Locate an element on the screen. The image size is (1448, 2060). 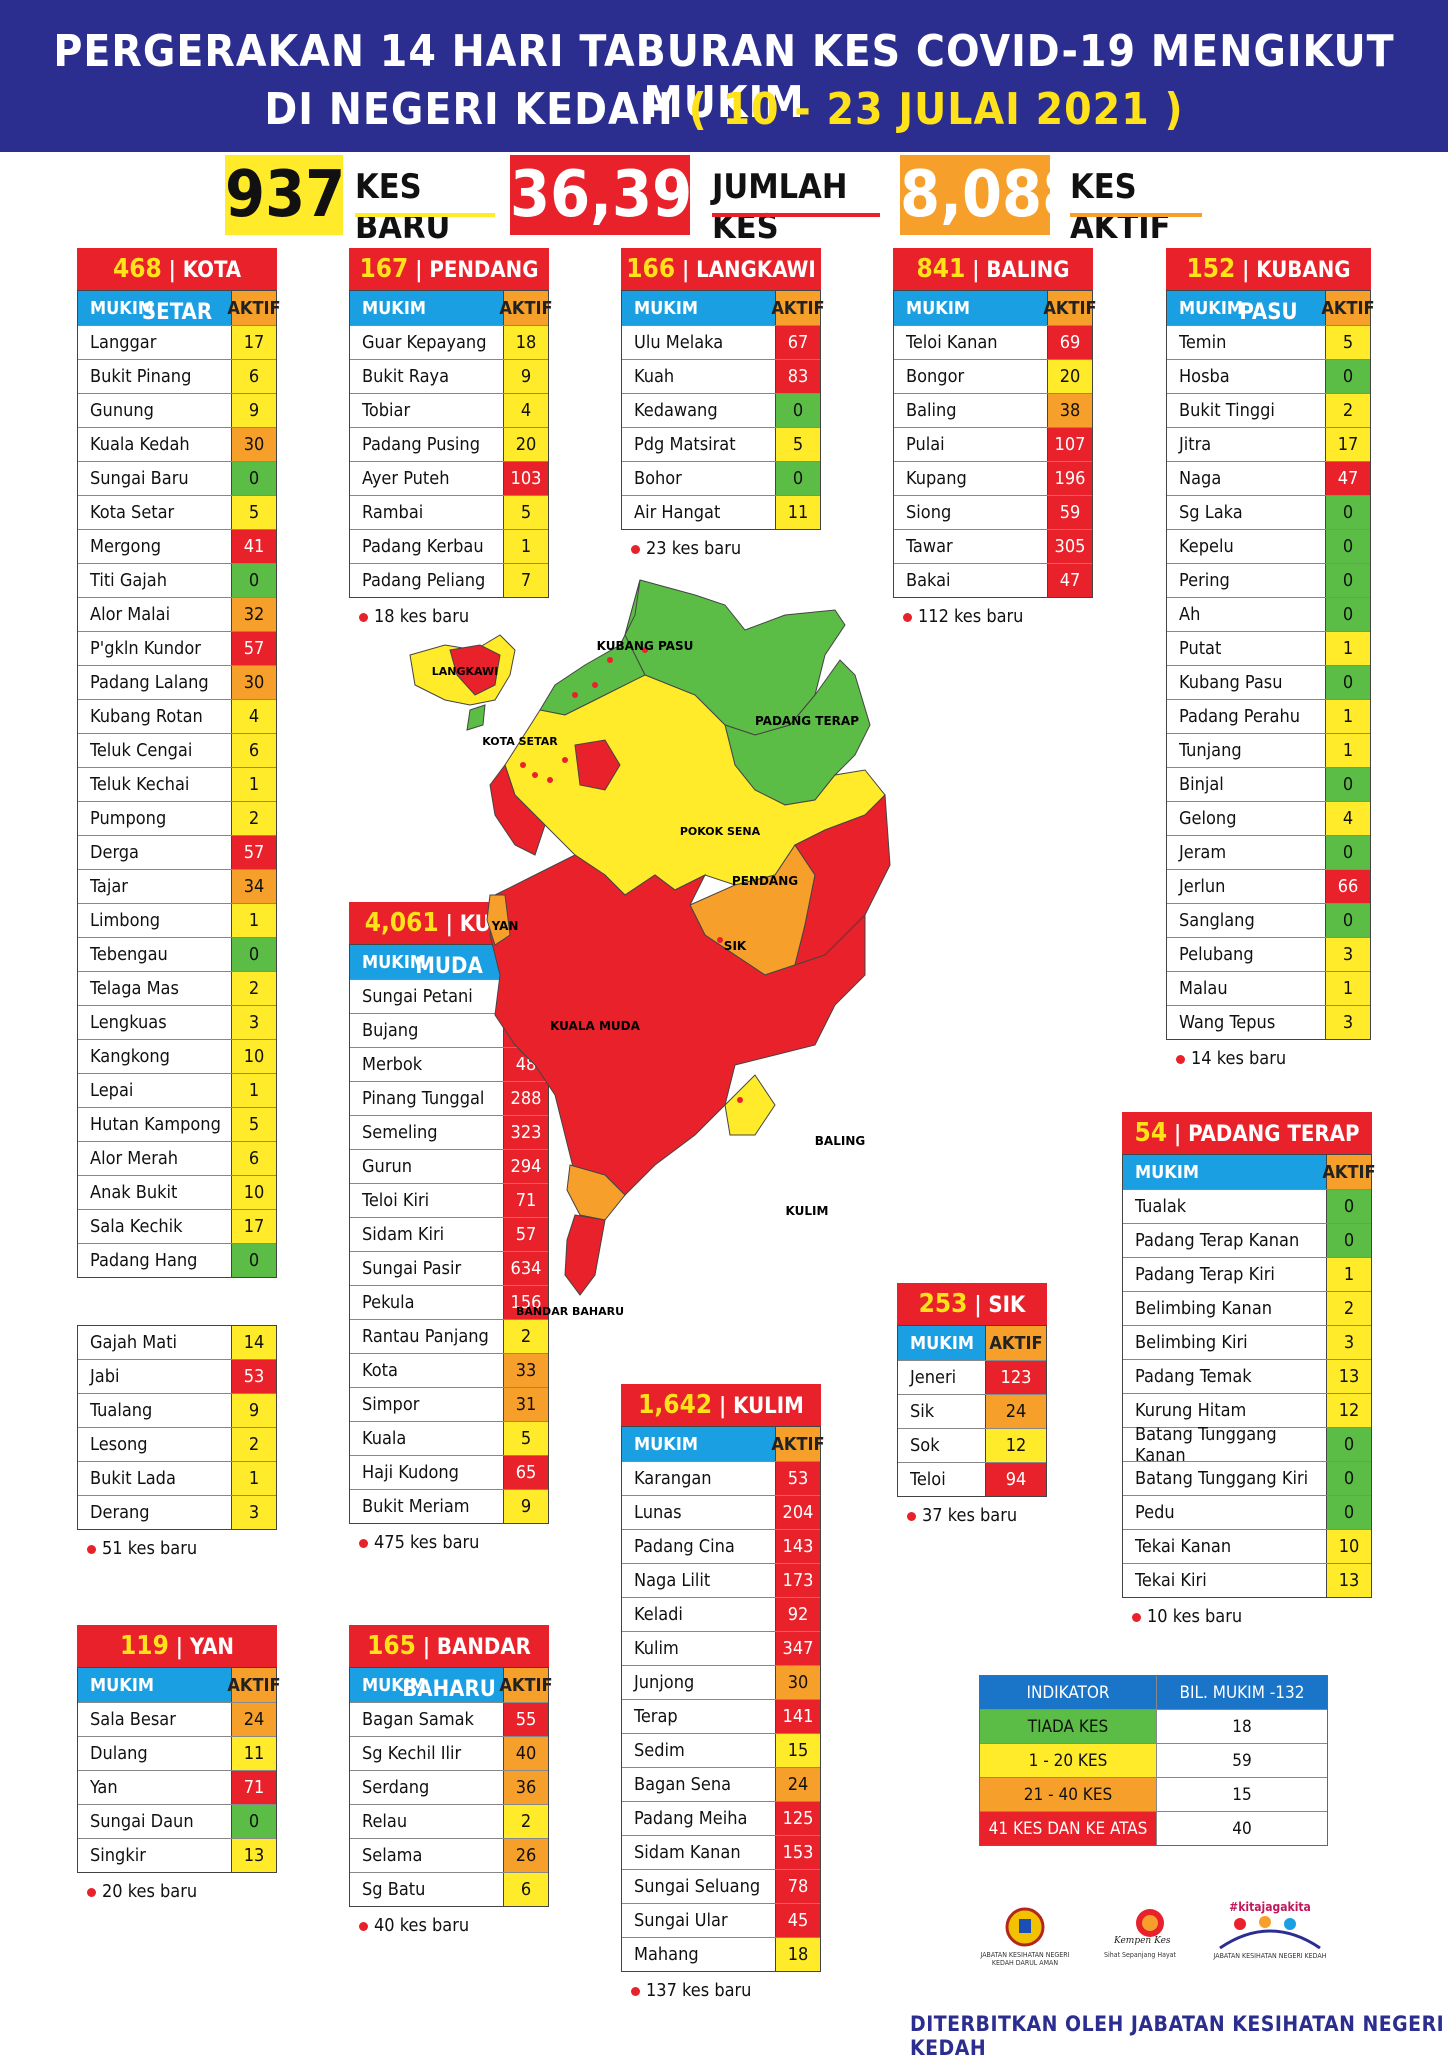
table-row: Padang Temak 13 is located at coordinates (1247, 1377).